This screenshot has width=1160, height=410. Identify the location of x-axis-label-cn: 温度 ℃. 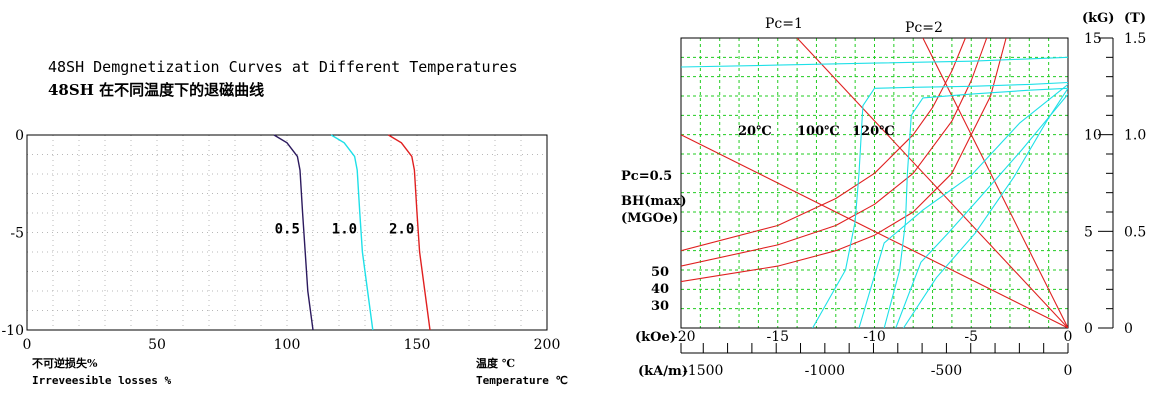
(495, 363).